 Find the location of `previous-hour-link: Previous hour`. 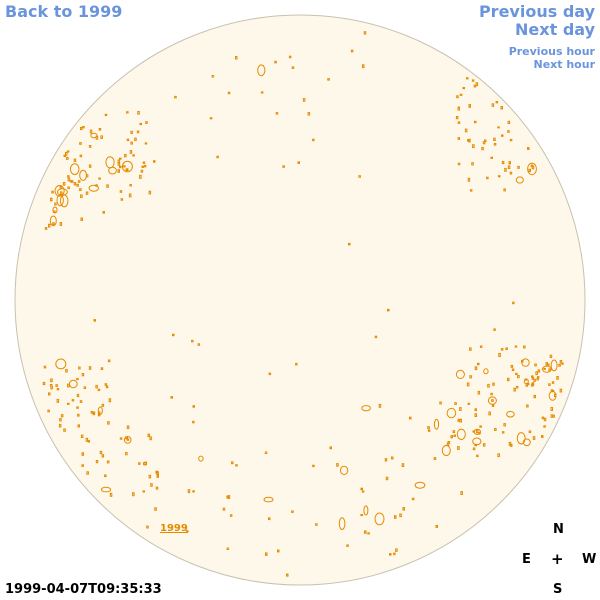

previous-hour-link: Previous hour is located at coordinates (551, 51).